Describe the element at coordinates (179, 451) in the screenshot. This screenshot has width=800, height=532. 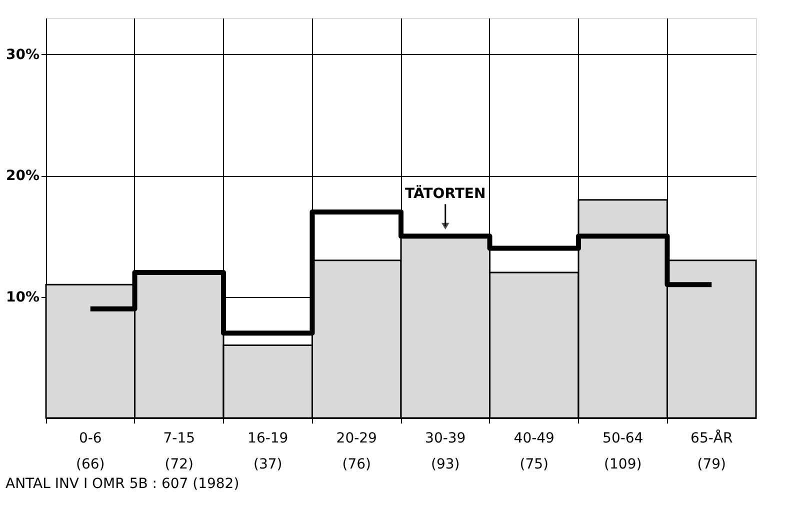
I see `x-tick-label: 7-15 (72)` at that location.